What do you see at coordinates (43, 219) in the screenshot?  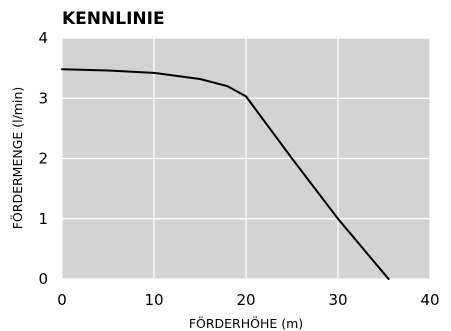 I see `y-tick-label: 1` at bounding box center [43, 219].